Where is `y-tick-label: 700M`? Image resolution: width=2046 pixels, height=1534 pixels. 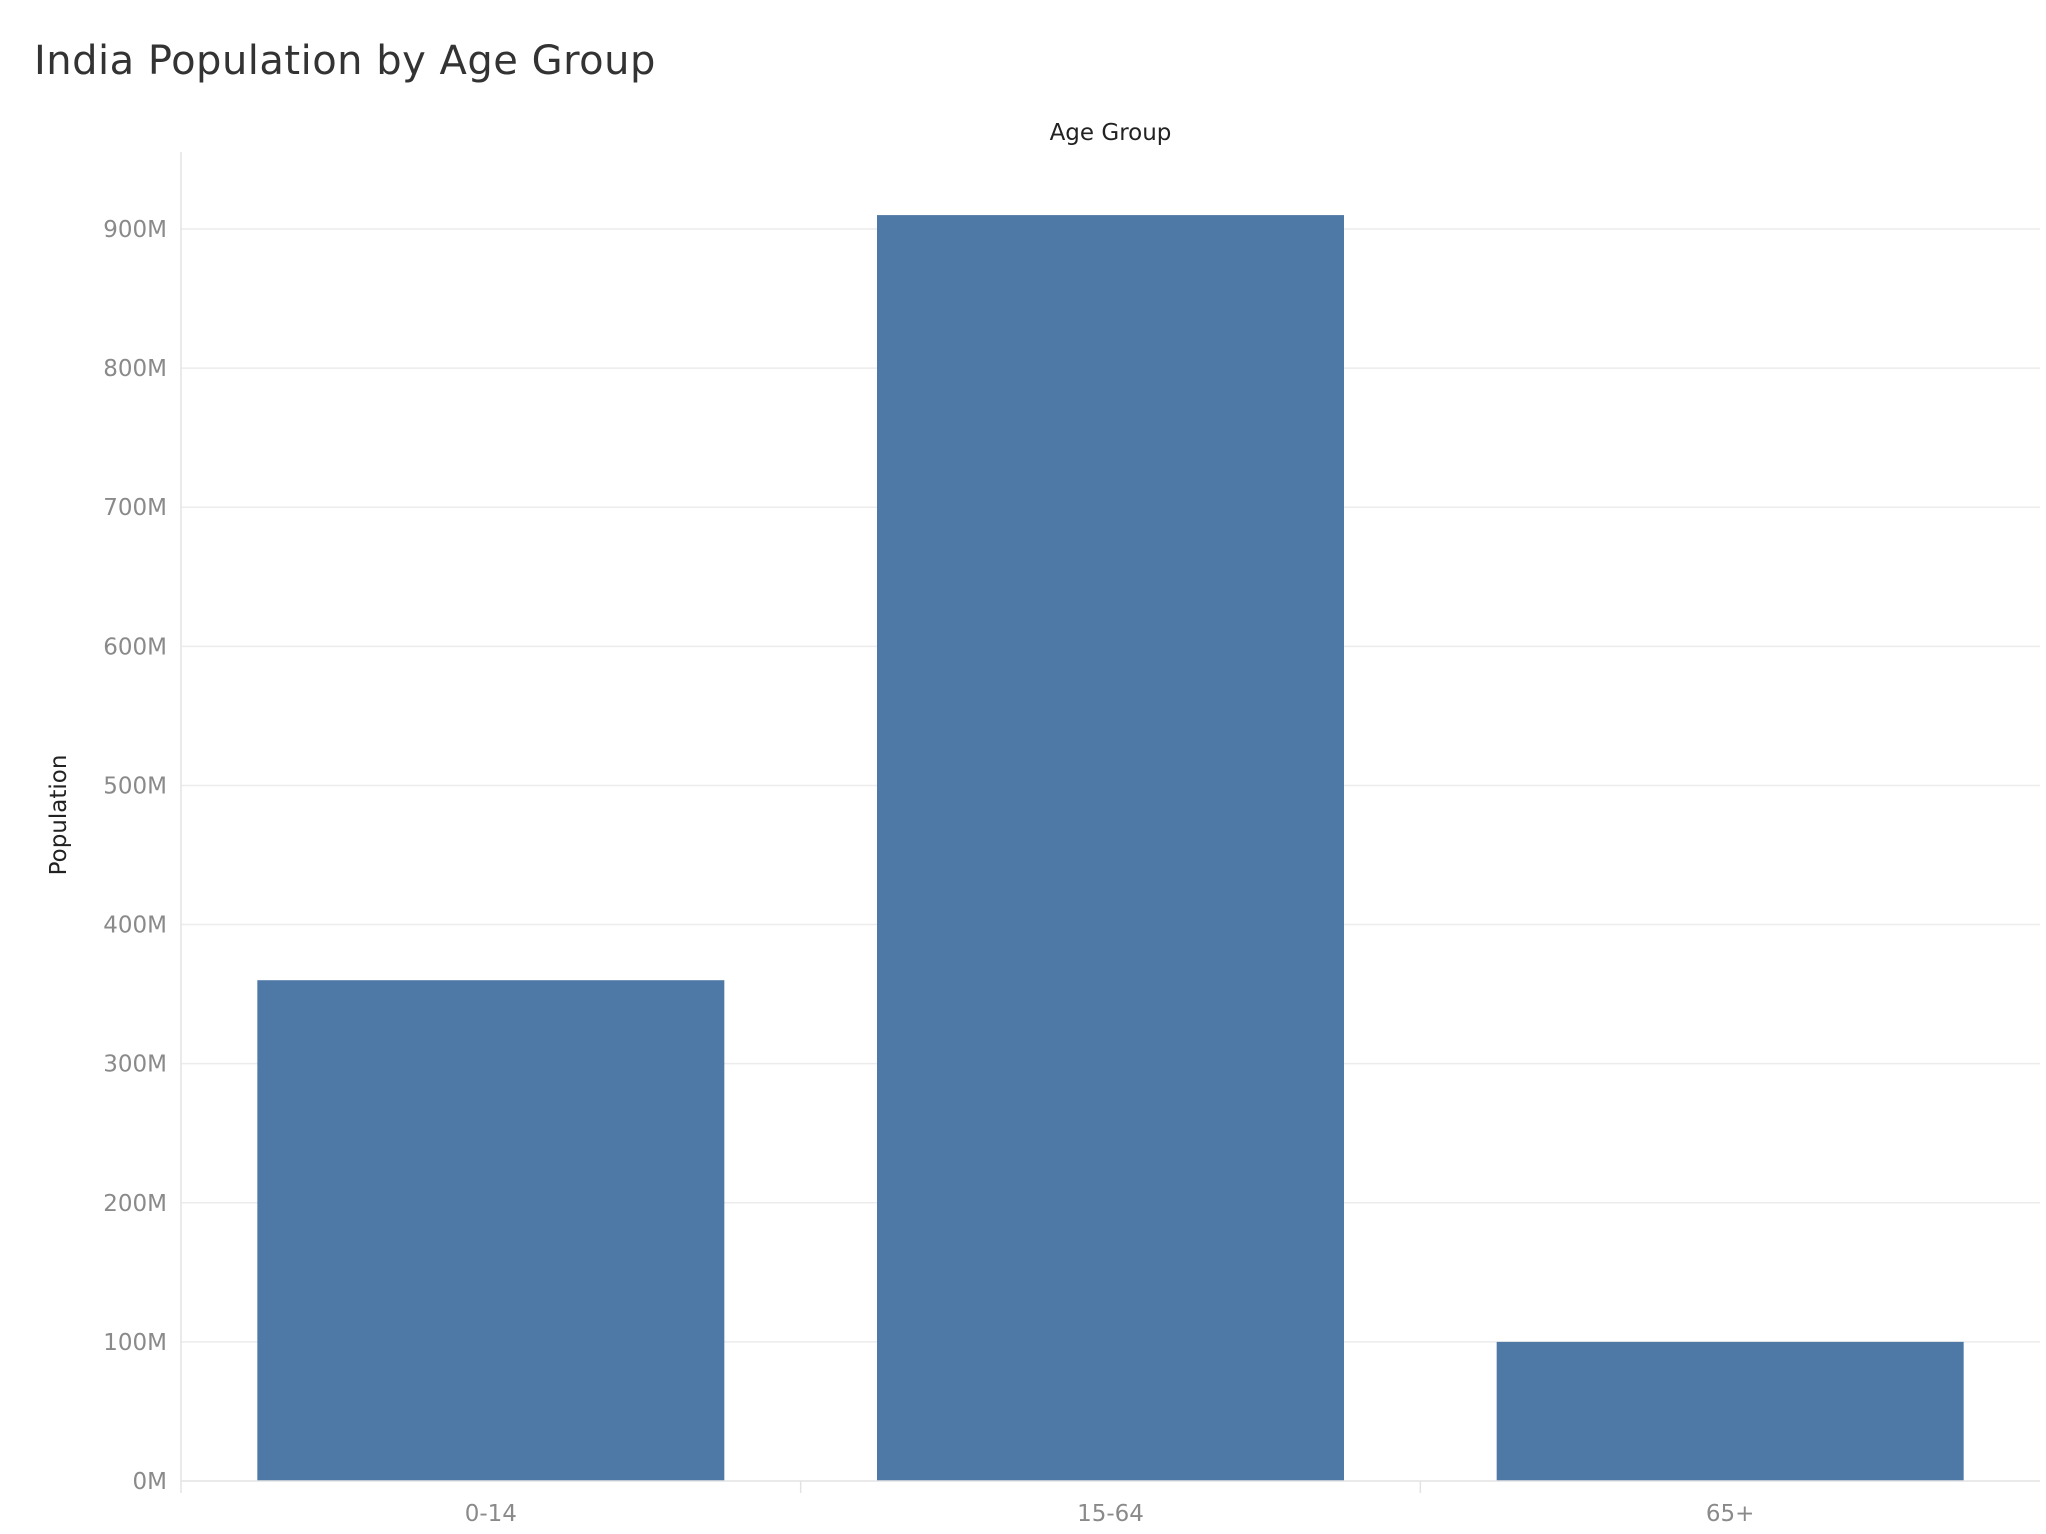 y-tick-label: 700M is located at coordinates (135, 508).